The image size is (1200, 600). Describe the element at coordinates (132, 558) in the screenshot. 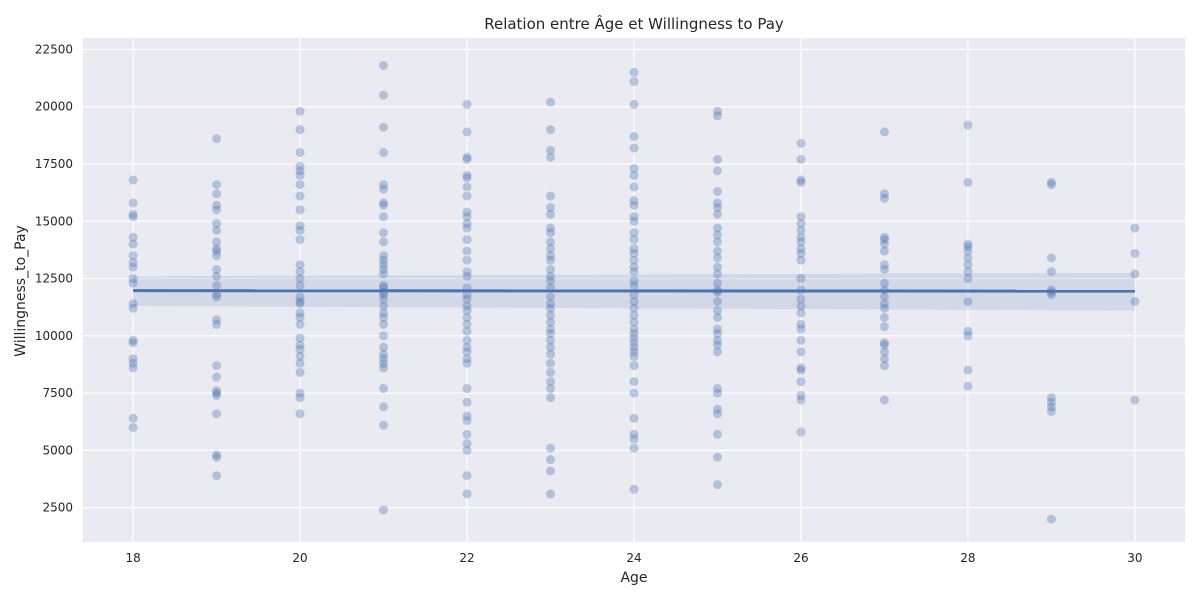

I see `x-tick-label: 18` at that location.